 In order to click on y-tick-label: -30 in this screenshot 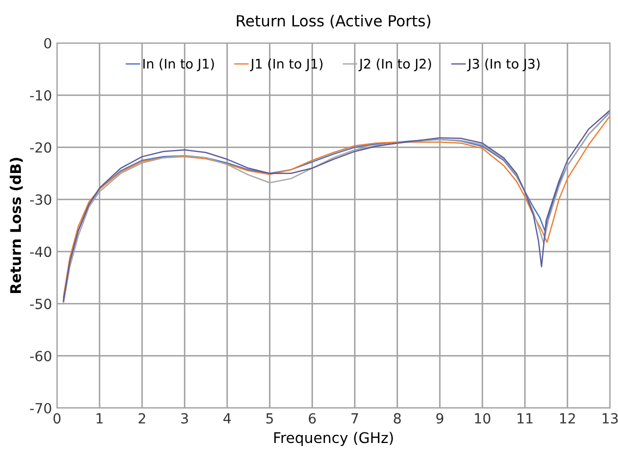, I will do `click(41, 199)`.